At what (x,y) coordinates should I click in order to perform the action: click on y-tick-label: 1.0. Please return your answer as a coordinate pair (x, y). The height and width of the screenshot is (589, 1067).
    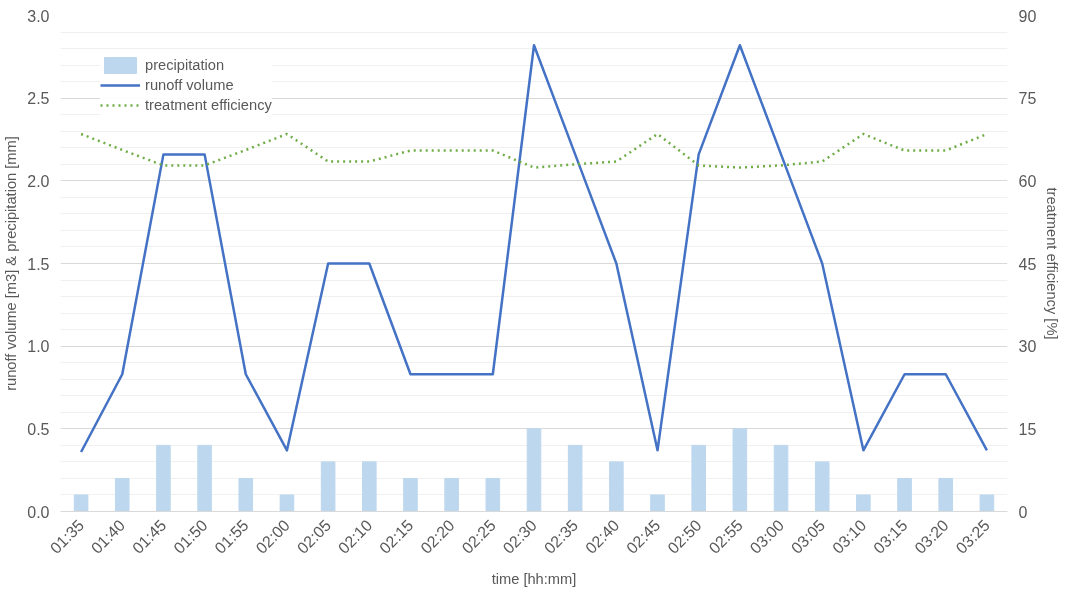
    Looking at the image, I should click on (38, 347).